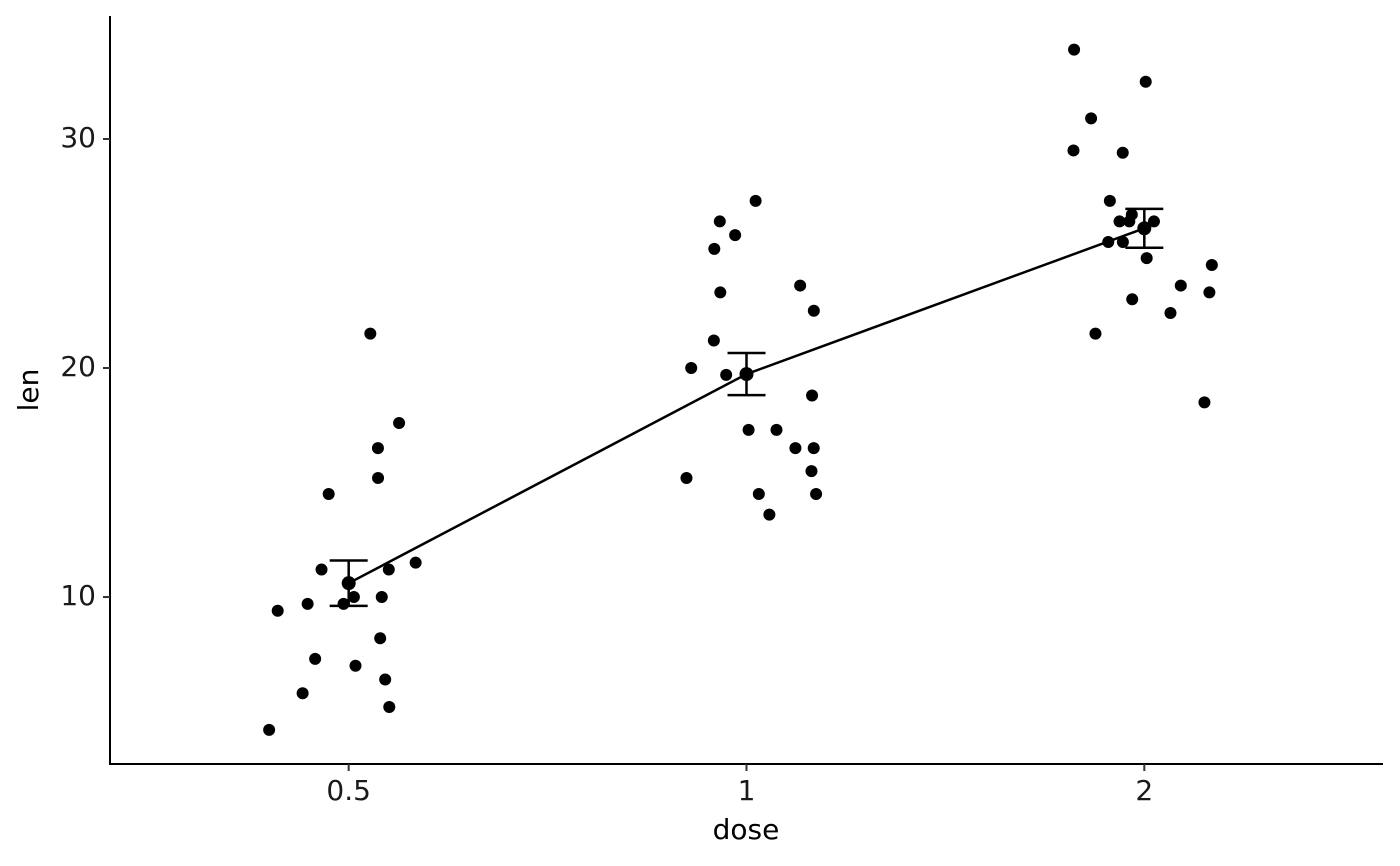 The height and width of the screenshot is (866, 1400). I want to click on y-tick-label: 20, so click(78, 366).